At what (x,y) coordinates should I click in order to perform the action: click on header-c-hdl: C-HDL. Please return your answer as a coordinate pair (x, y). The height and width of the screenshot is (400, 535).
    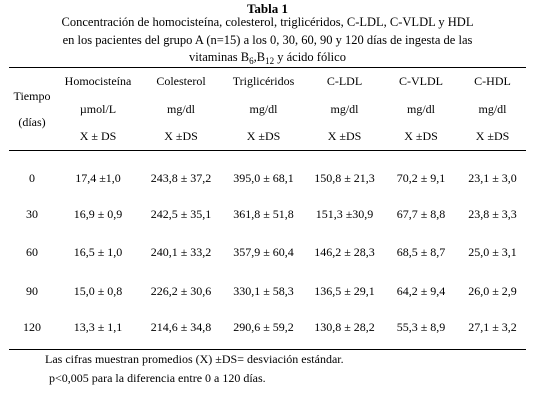
    Looking at the image, I should click on (492, 81).